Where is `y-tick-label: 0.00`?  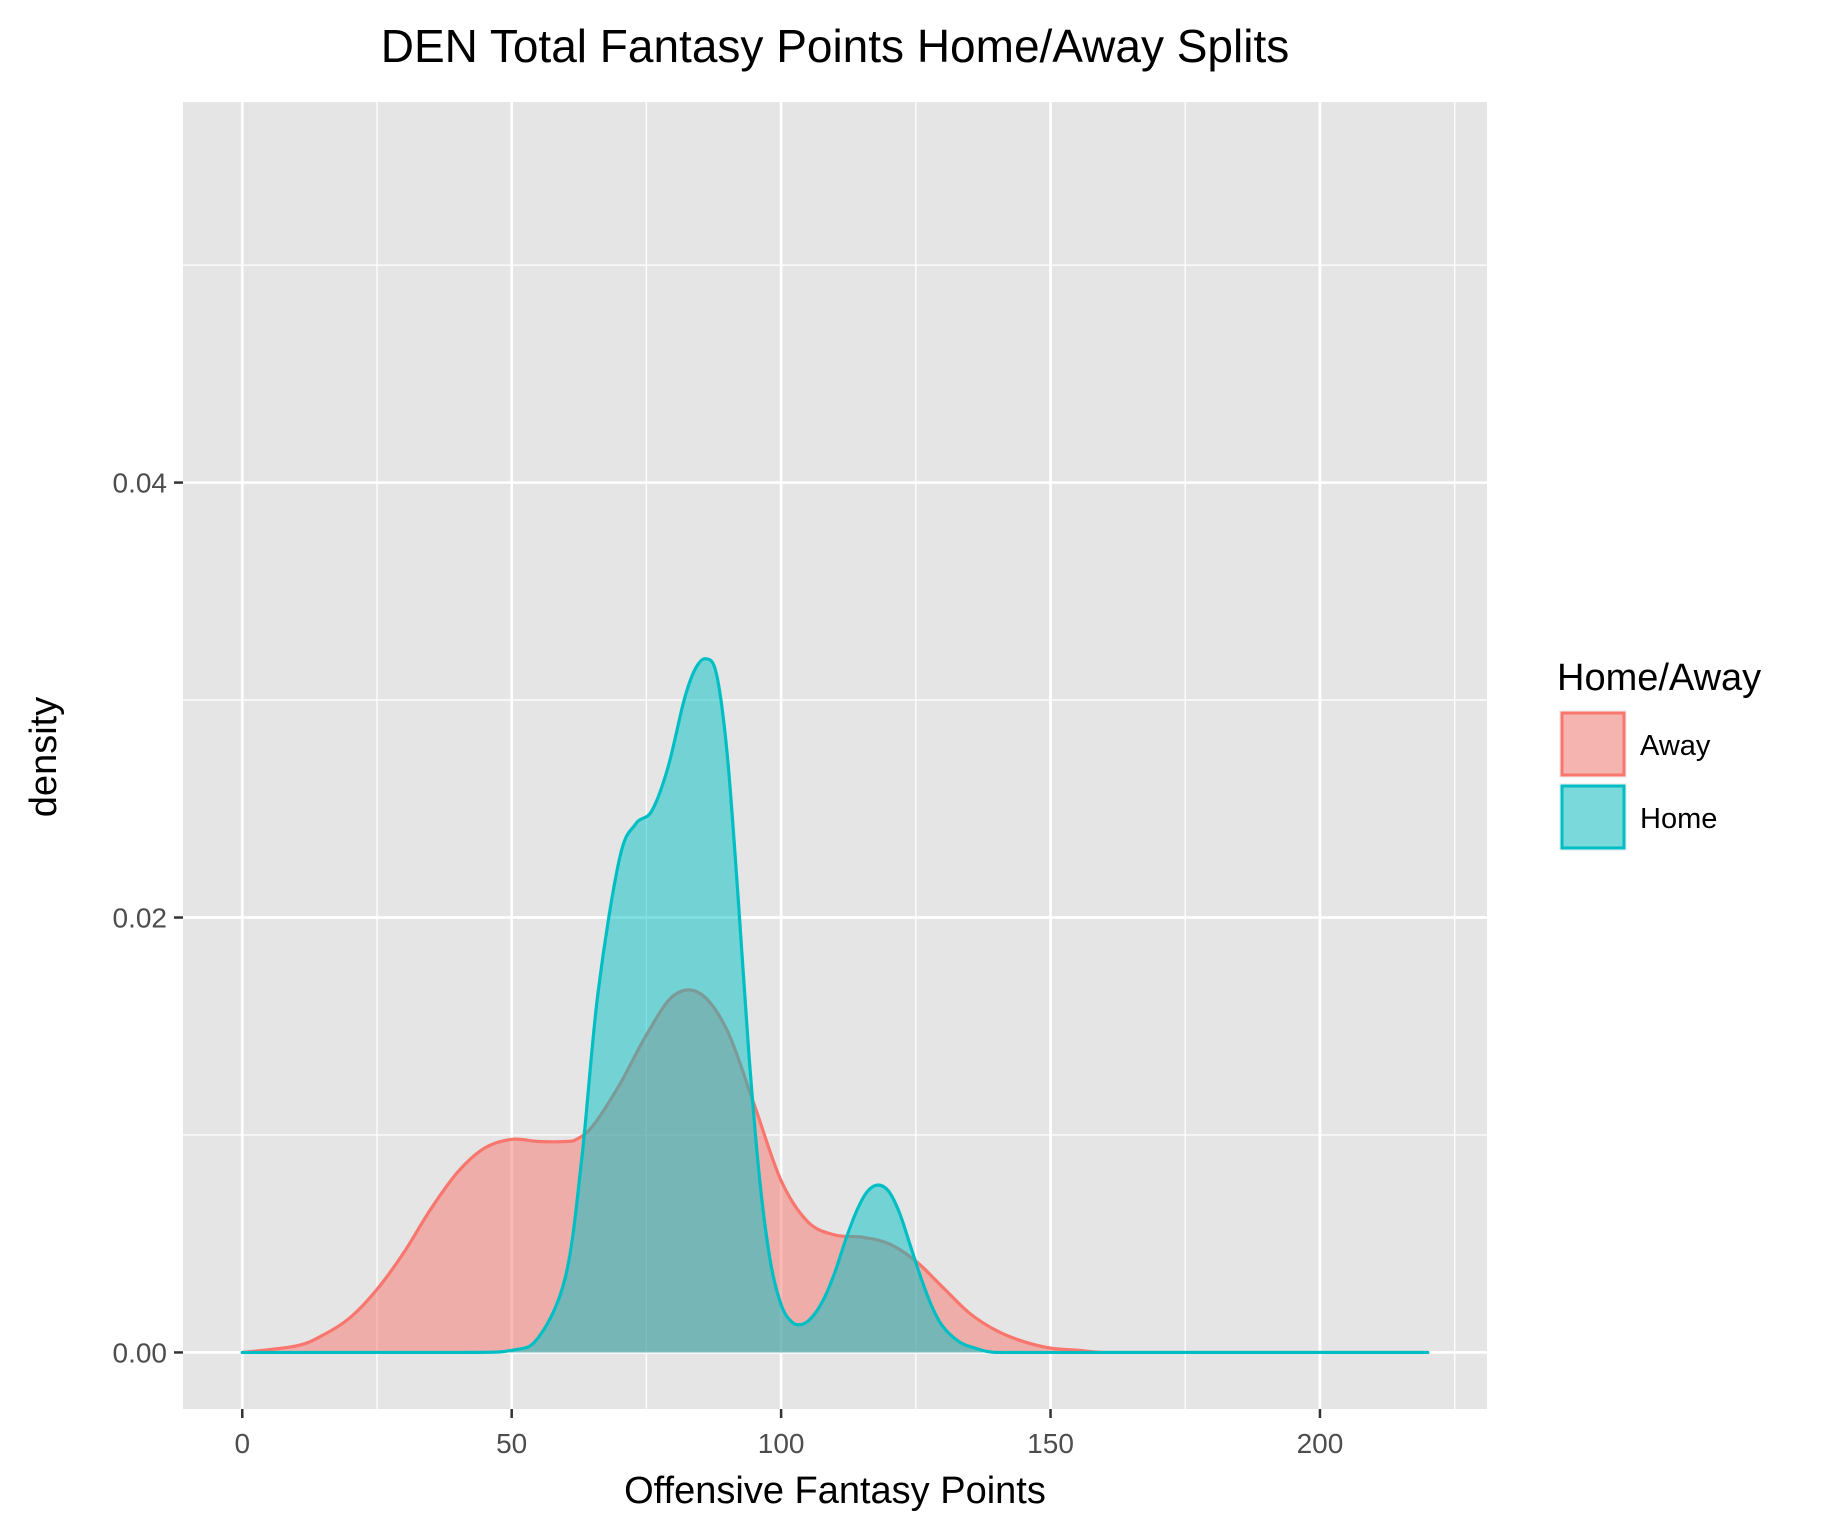
y-tick-label: 0.00 is located at coordinates (140, 1352).